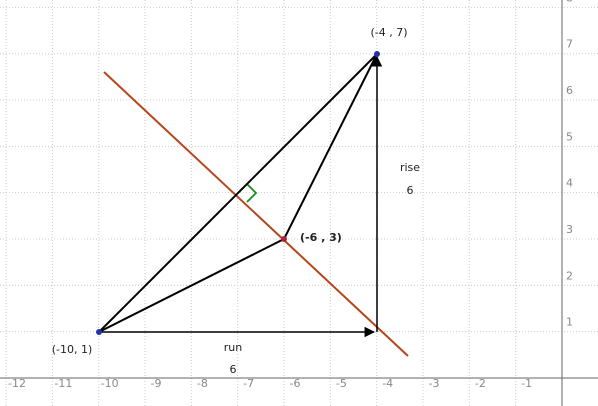 This screenshot has height=406, width=598. Describe the element at coordinates (569, 322) in the screenshot. I see `y-tick-label: 1` at that location.